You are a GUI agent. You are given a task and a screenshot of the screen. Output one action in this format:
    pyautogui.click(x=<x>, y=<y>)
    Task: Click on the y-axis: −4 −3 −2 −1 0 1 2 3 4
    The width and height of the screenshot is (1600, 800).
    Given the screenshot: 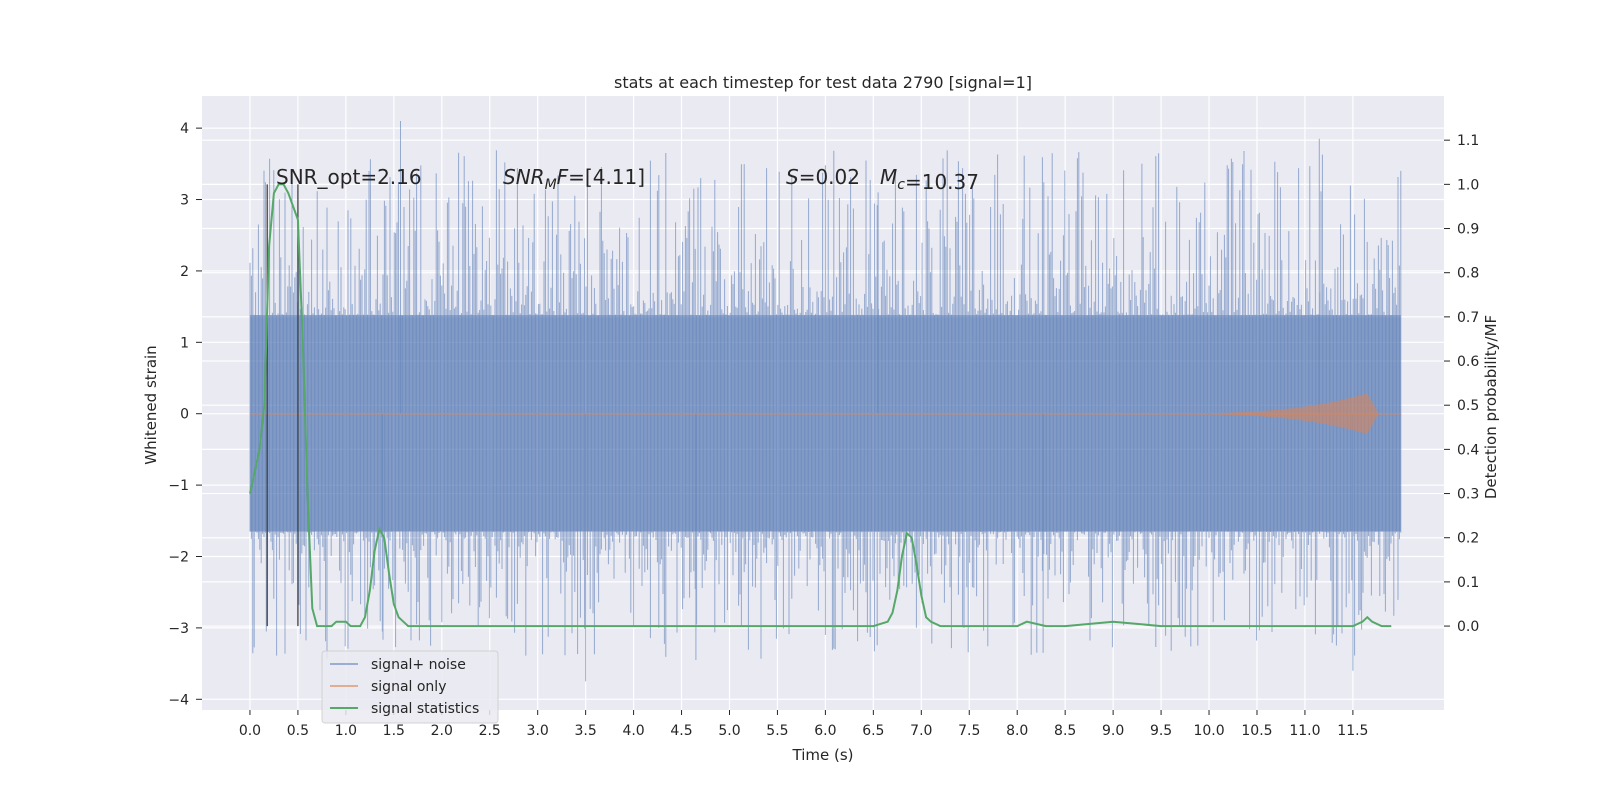 What is the action you would take?
    pyautogui.click(x=185, y=414)
    